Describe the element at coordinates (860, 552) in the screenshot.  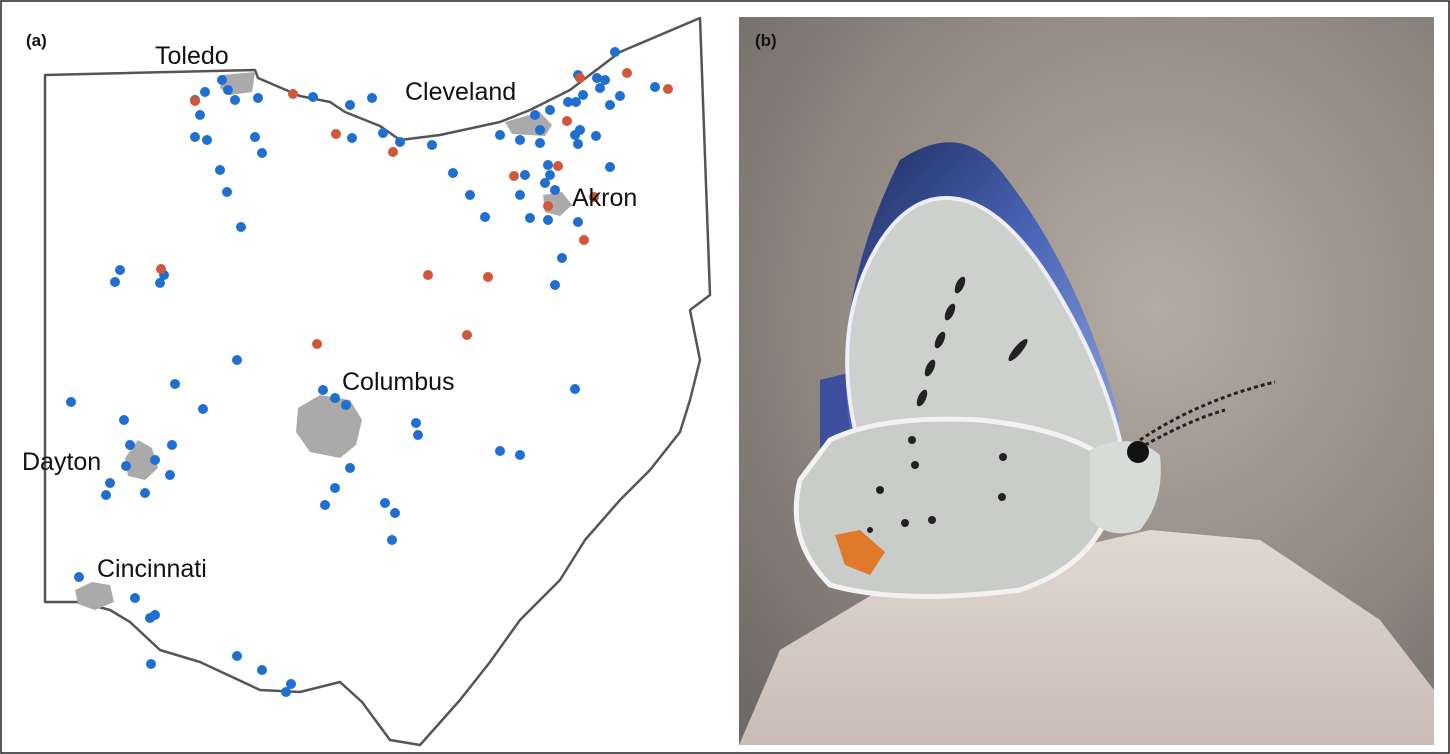
I see `orange-spot` at that location.